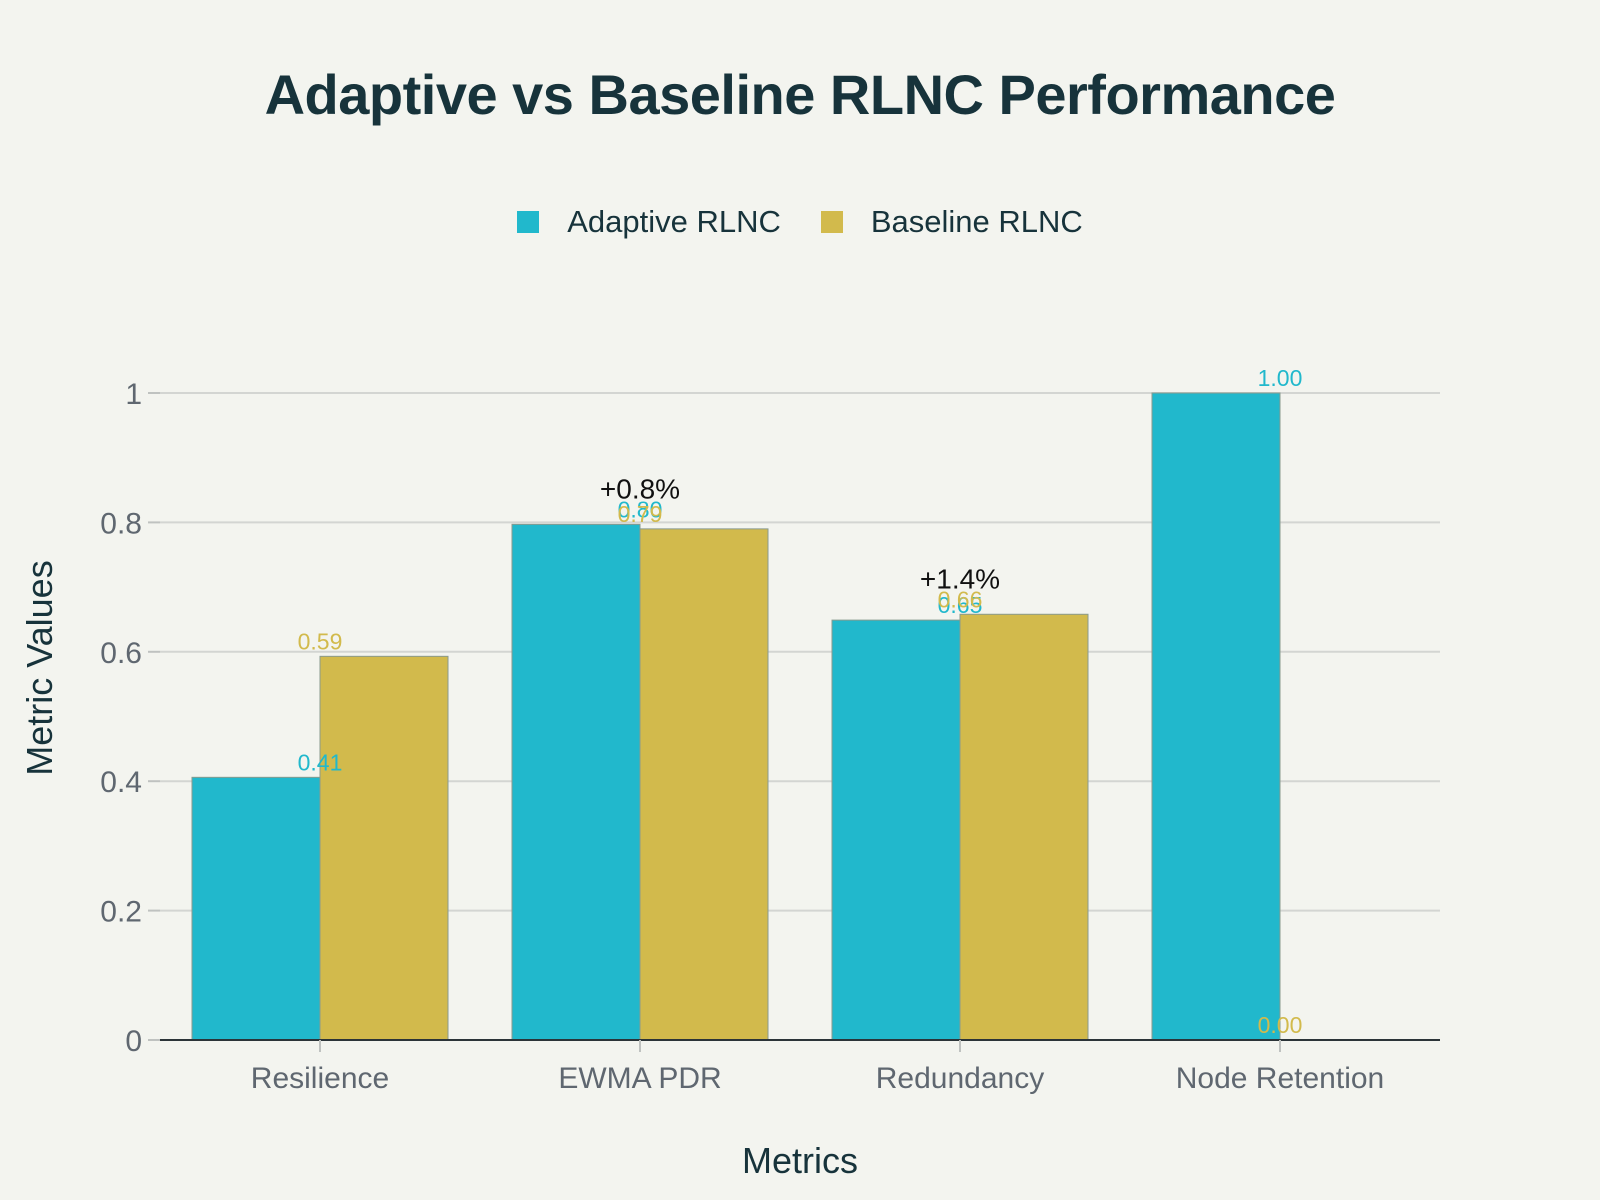  What do you see at coordinates (1280, 1025) in the screenshot?
I see `data-label-baseline: 0.00` at bounding box center [1280, 1025].